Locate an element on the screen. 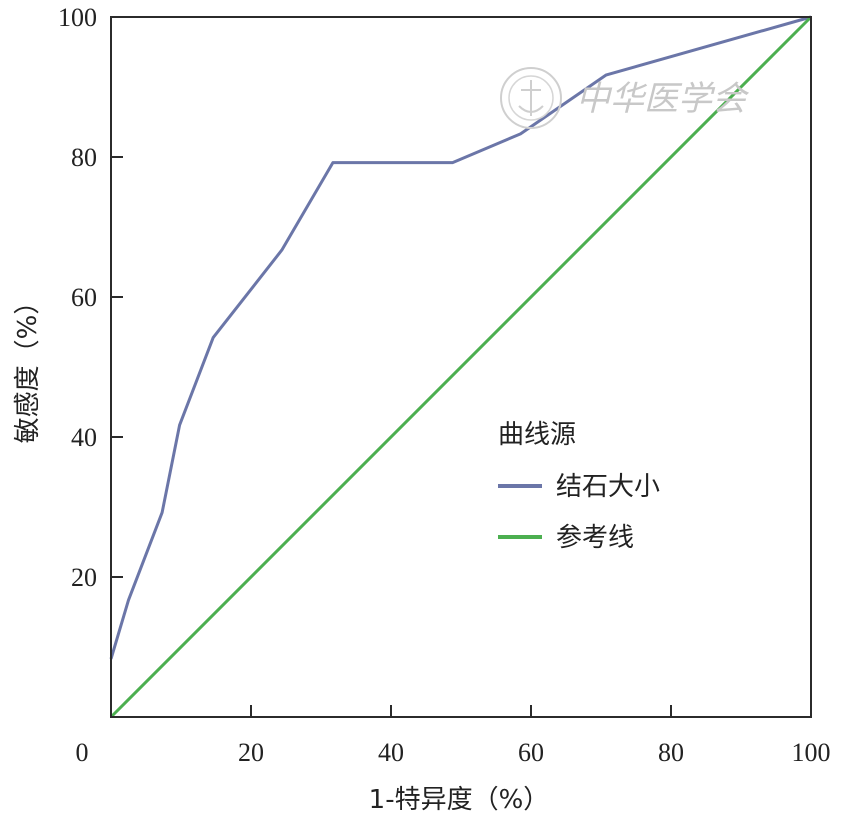 The width and height of the screenshot is (842, 824). legend-entry-size: 结石大小 is located at coordinates (608, 487).